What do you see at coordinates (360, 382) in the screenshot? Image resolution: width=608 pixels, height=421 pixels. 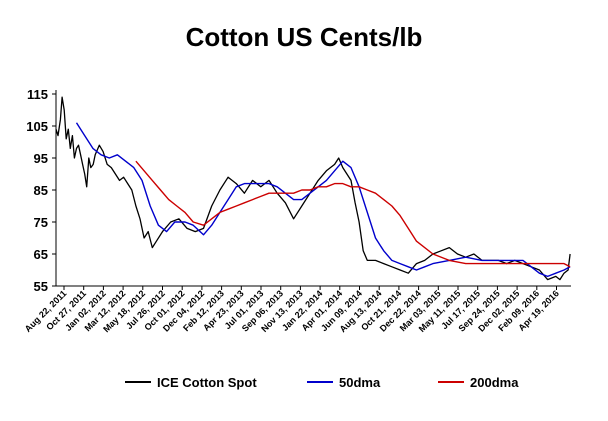 I see `legend-label: 50dma` at bounding box center [360, 382].